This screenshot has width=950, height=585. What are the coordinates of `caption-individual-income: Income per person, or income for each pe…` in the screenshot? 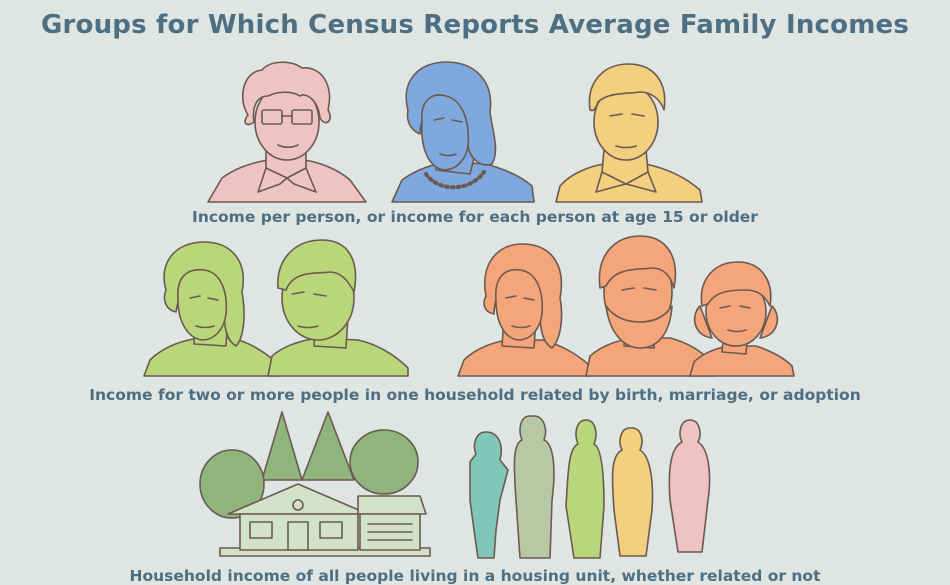 It's located at (475, 217).